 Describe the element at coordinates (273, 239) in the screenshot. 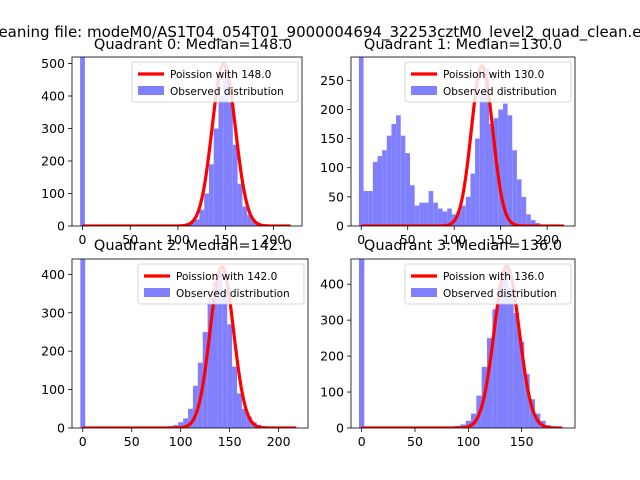

I see `x-tick-label: 200` at that location.